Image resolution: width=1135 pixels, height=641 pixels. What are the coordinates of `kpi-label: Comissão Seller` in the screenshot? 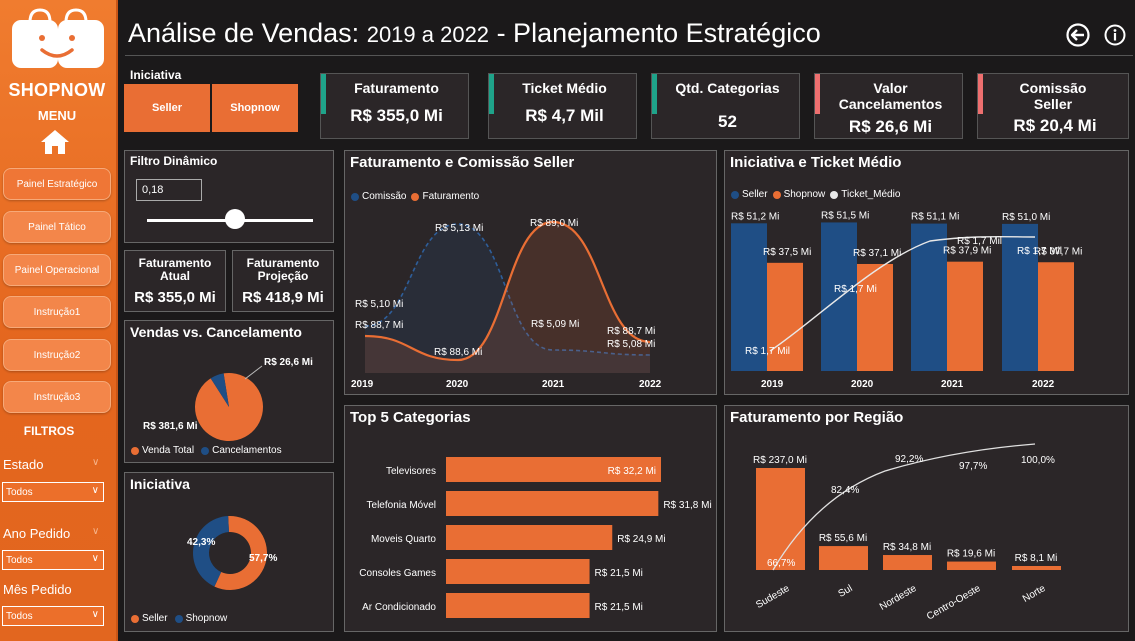 It's located at (1053, 96).